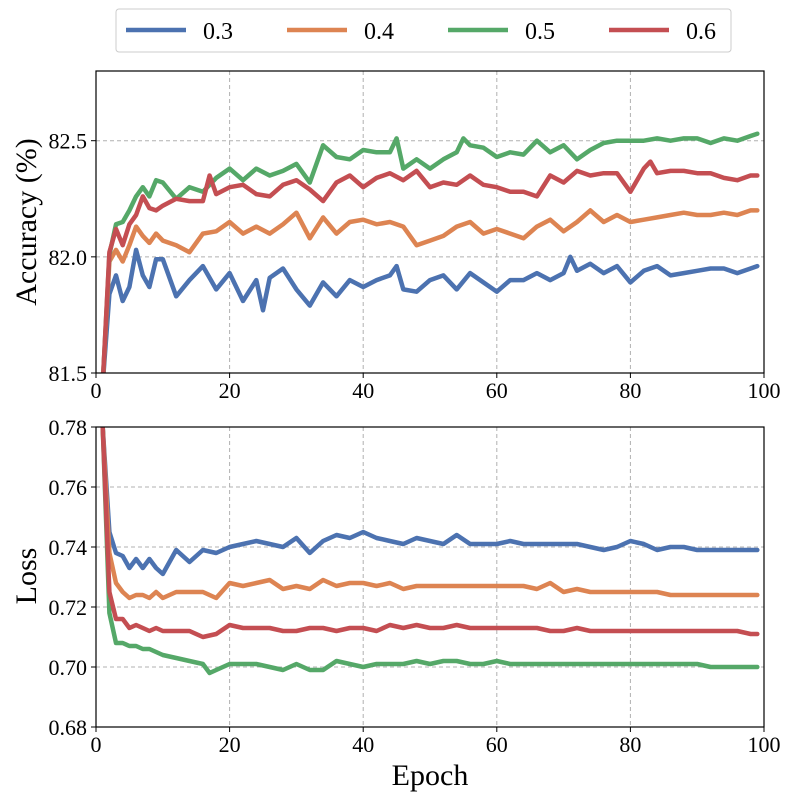  Describe the element at coordinates (68, 427) in the screenshot. I see `loss-y-tick-label: 0.78` at that location.